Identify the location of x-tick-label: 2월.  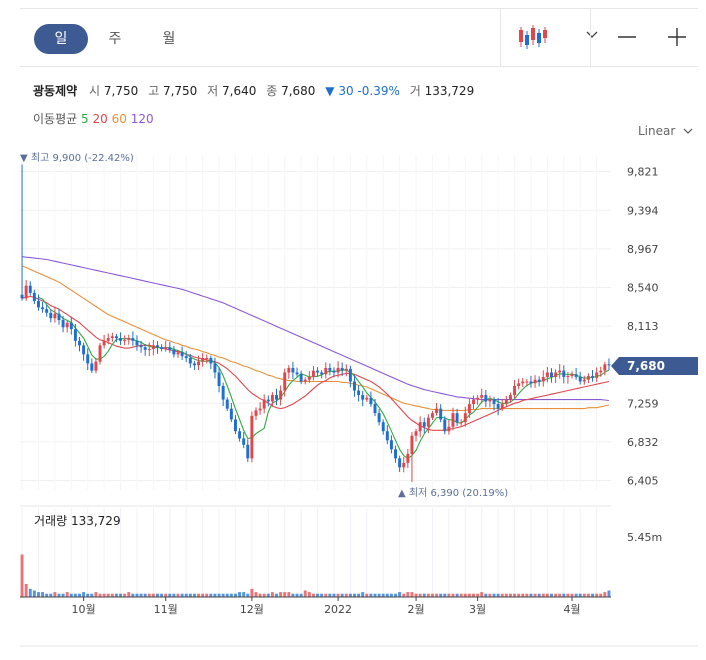
(415, 609).